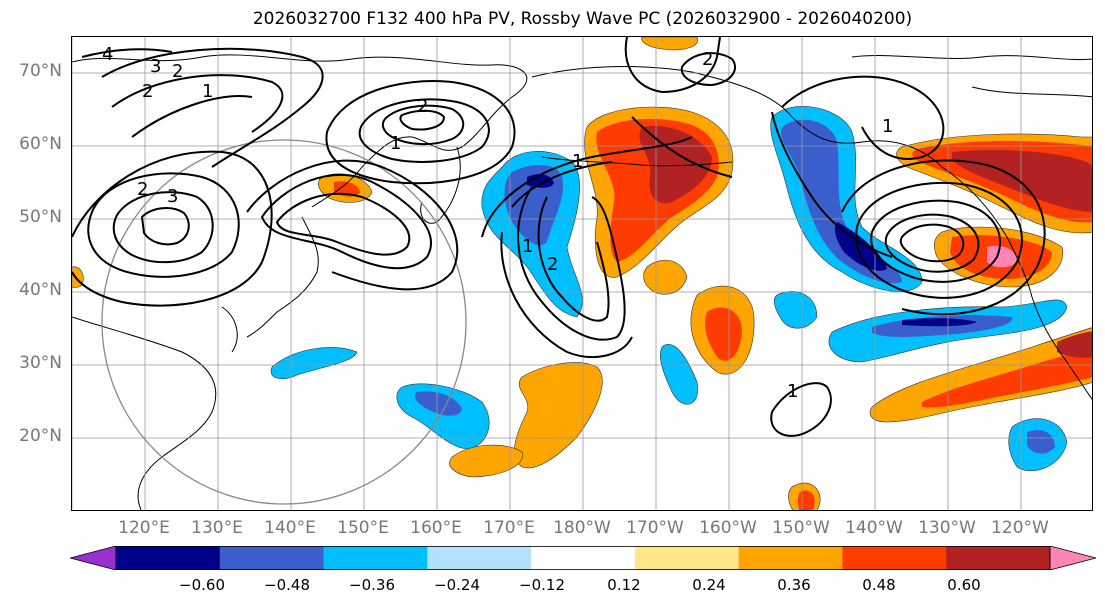  I want to click on pv-contour-pacific-ridge, so click(682, 147).